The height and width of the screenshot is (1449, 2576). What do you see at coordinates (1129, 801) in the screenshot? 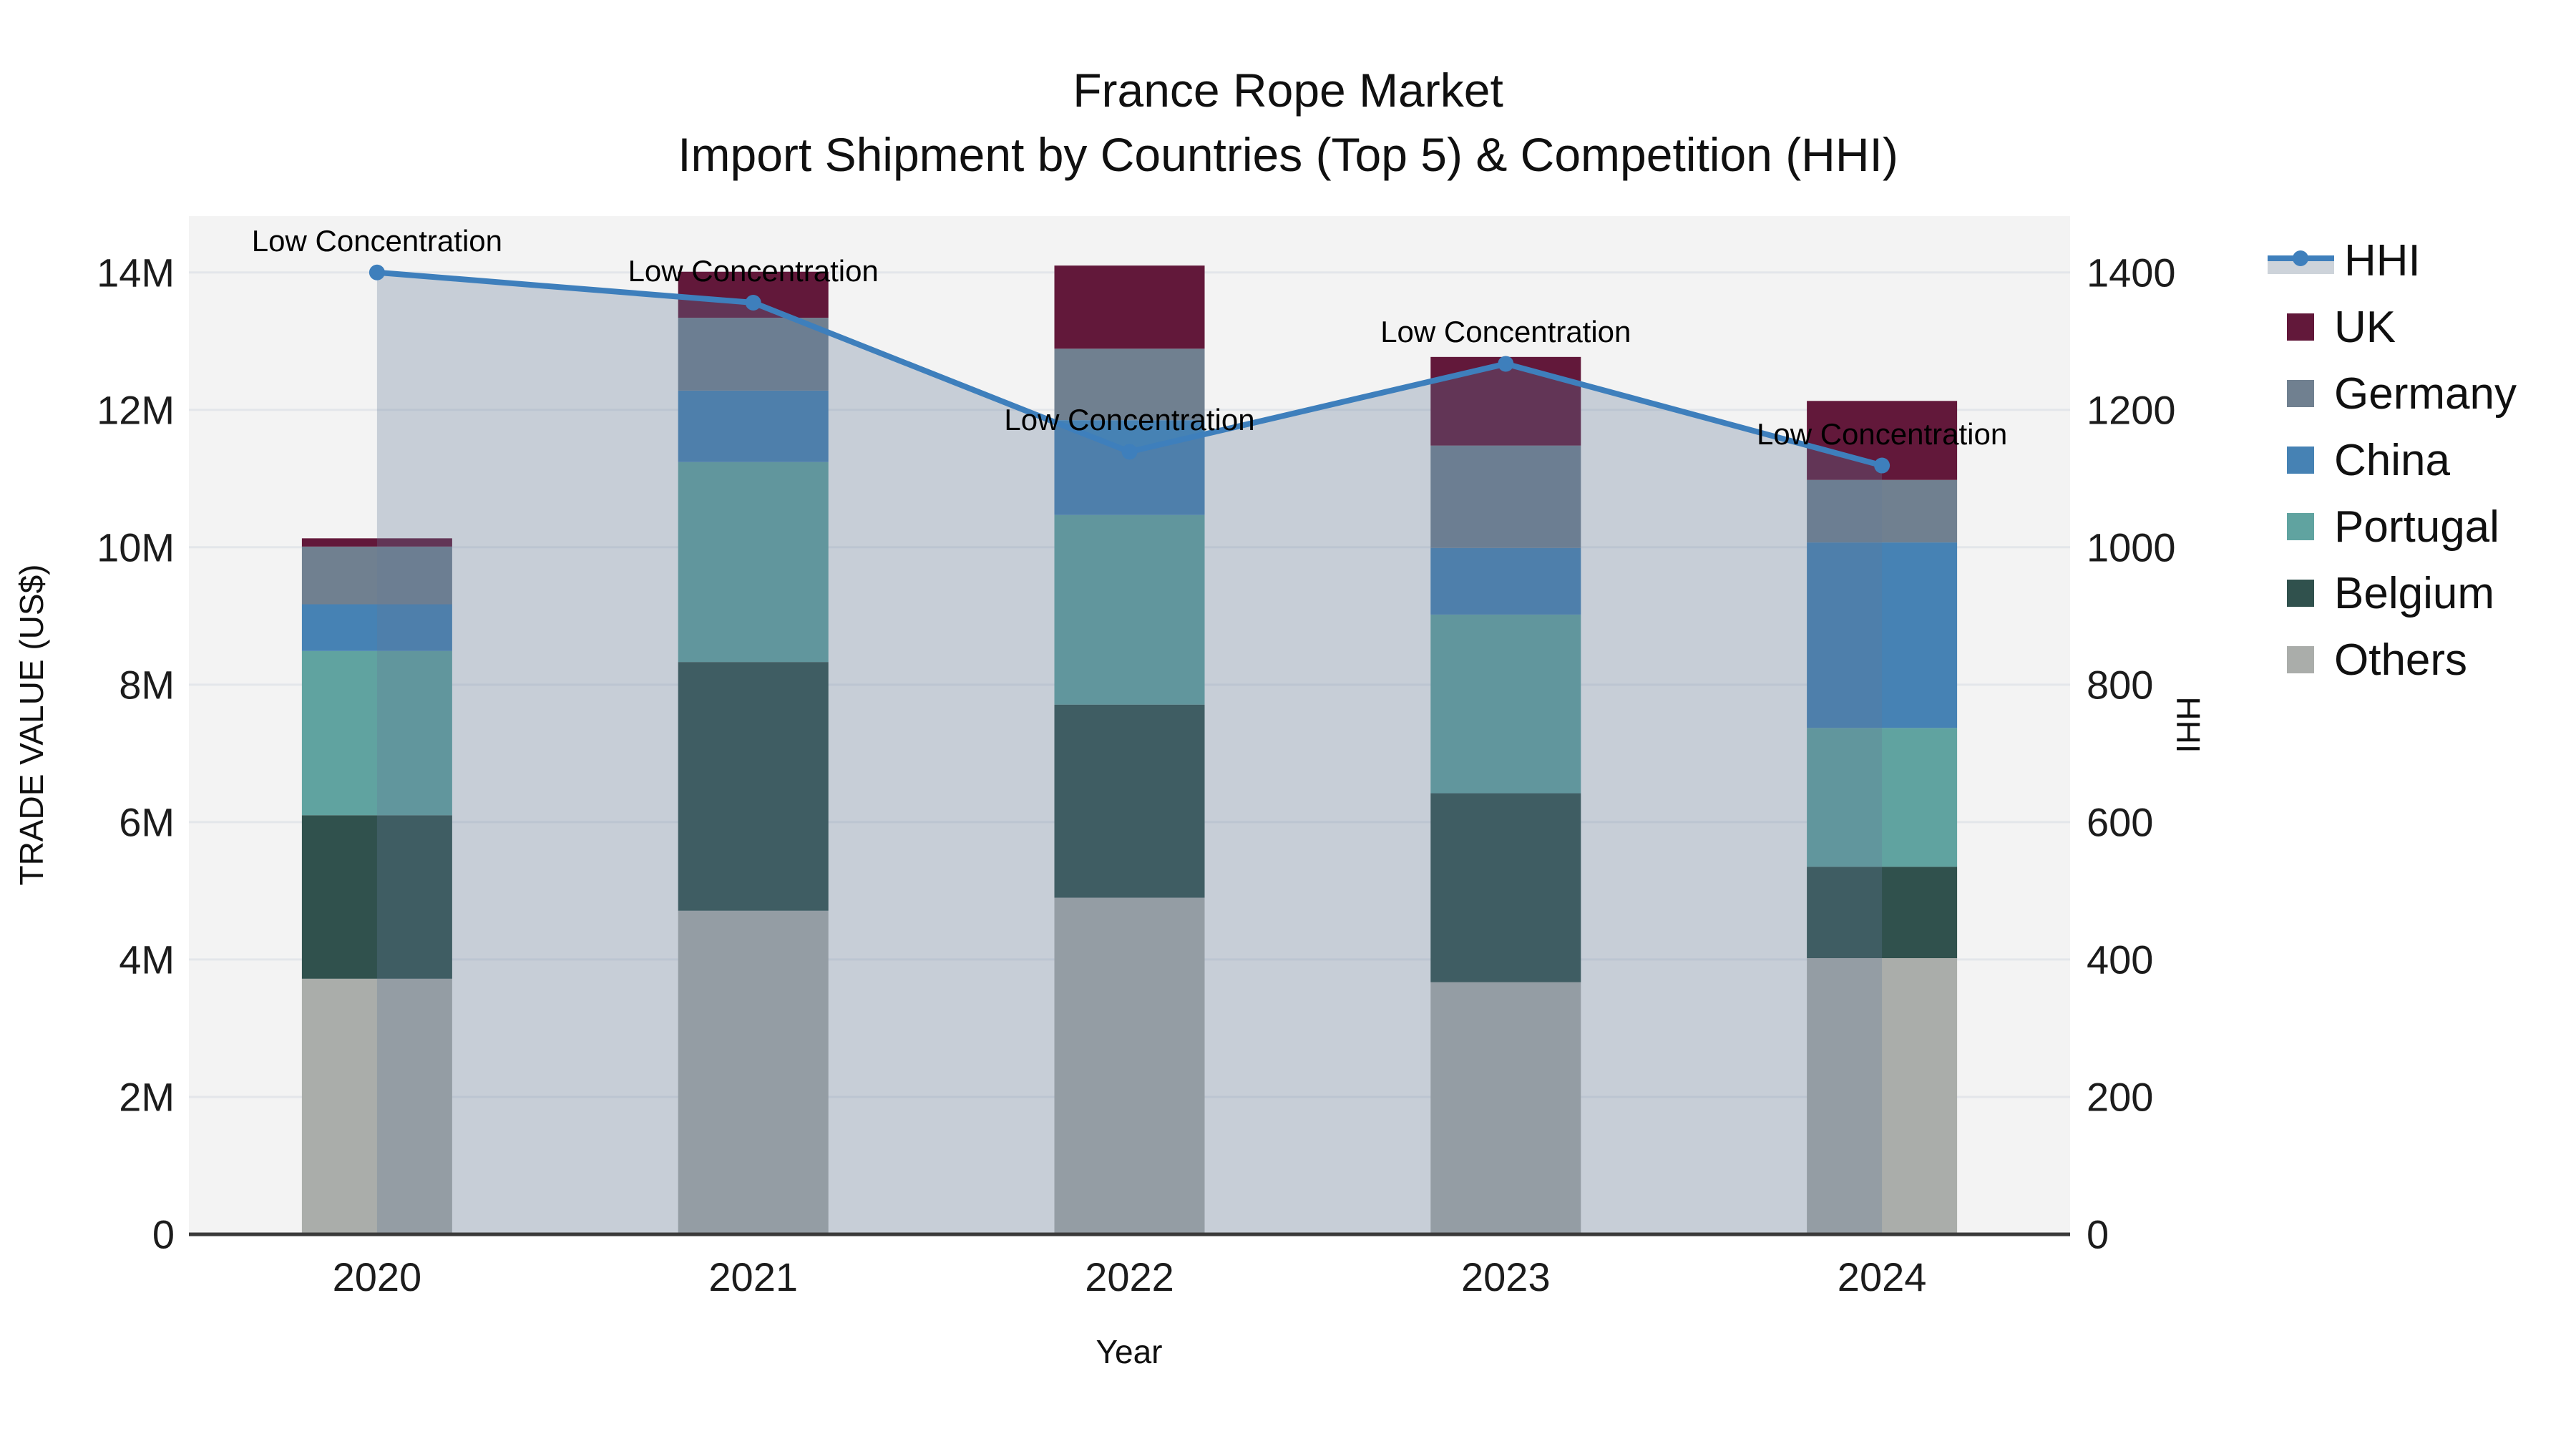
I see `bar-segment-belgium-2022` at bounding box center [1129, 801].